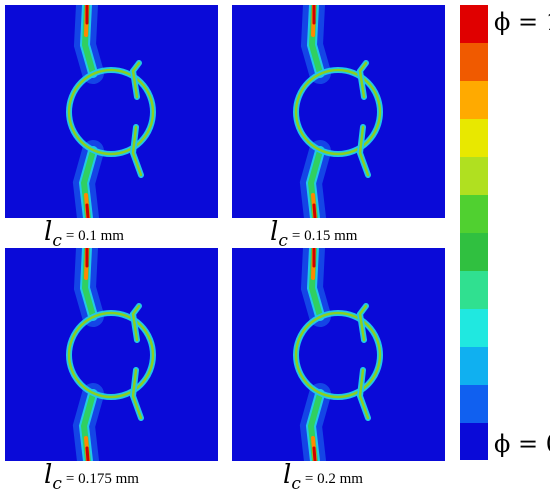 The image size is (550, 493). I want to click on caption-value: = 0.1 mm, so click(95, 236).